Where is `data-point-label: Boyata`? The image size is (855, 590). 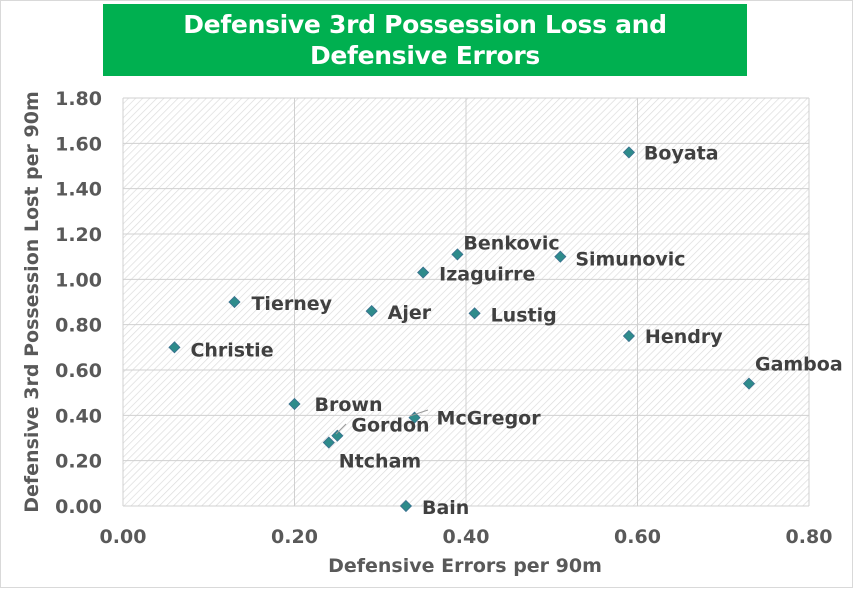
data-point-label: Boyata is located at coordinates (681, 153).